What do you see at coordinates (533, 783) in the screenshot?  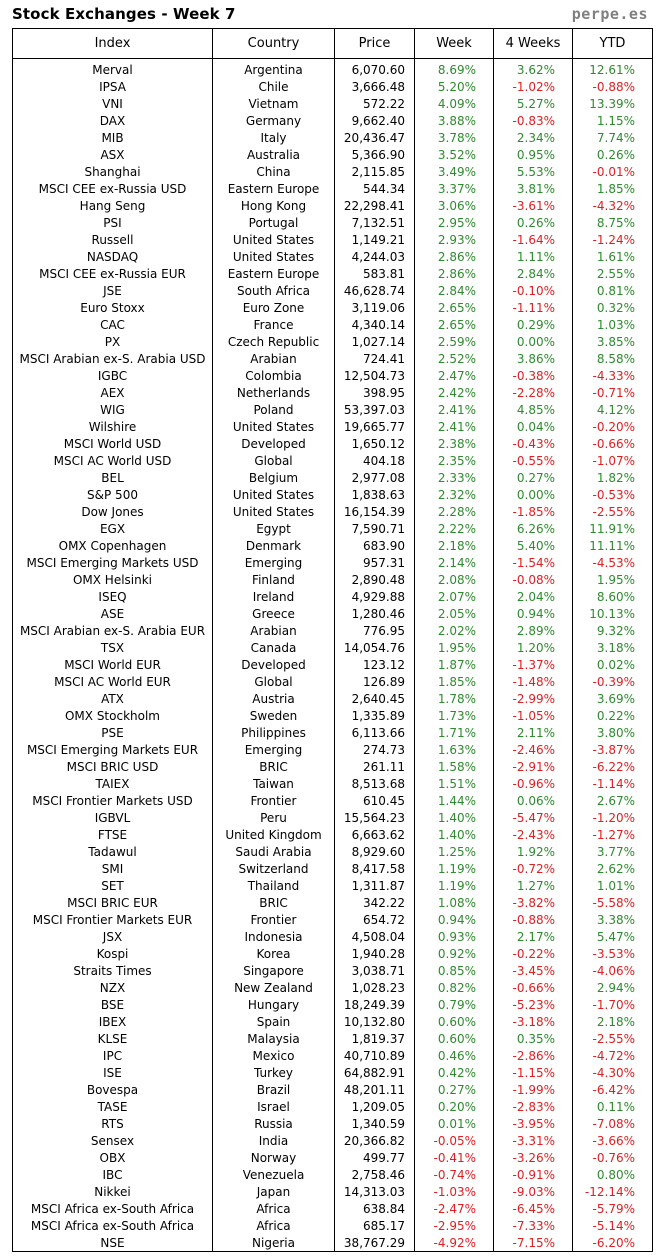 I see `four-weeks-cell: -0.96%` at bounding box center [533, 783].